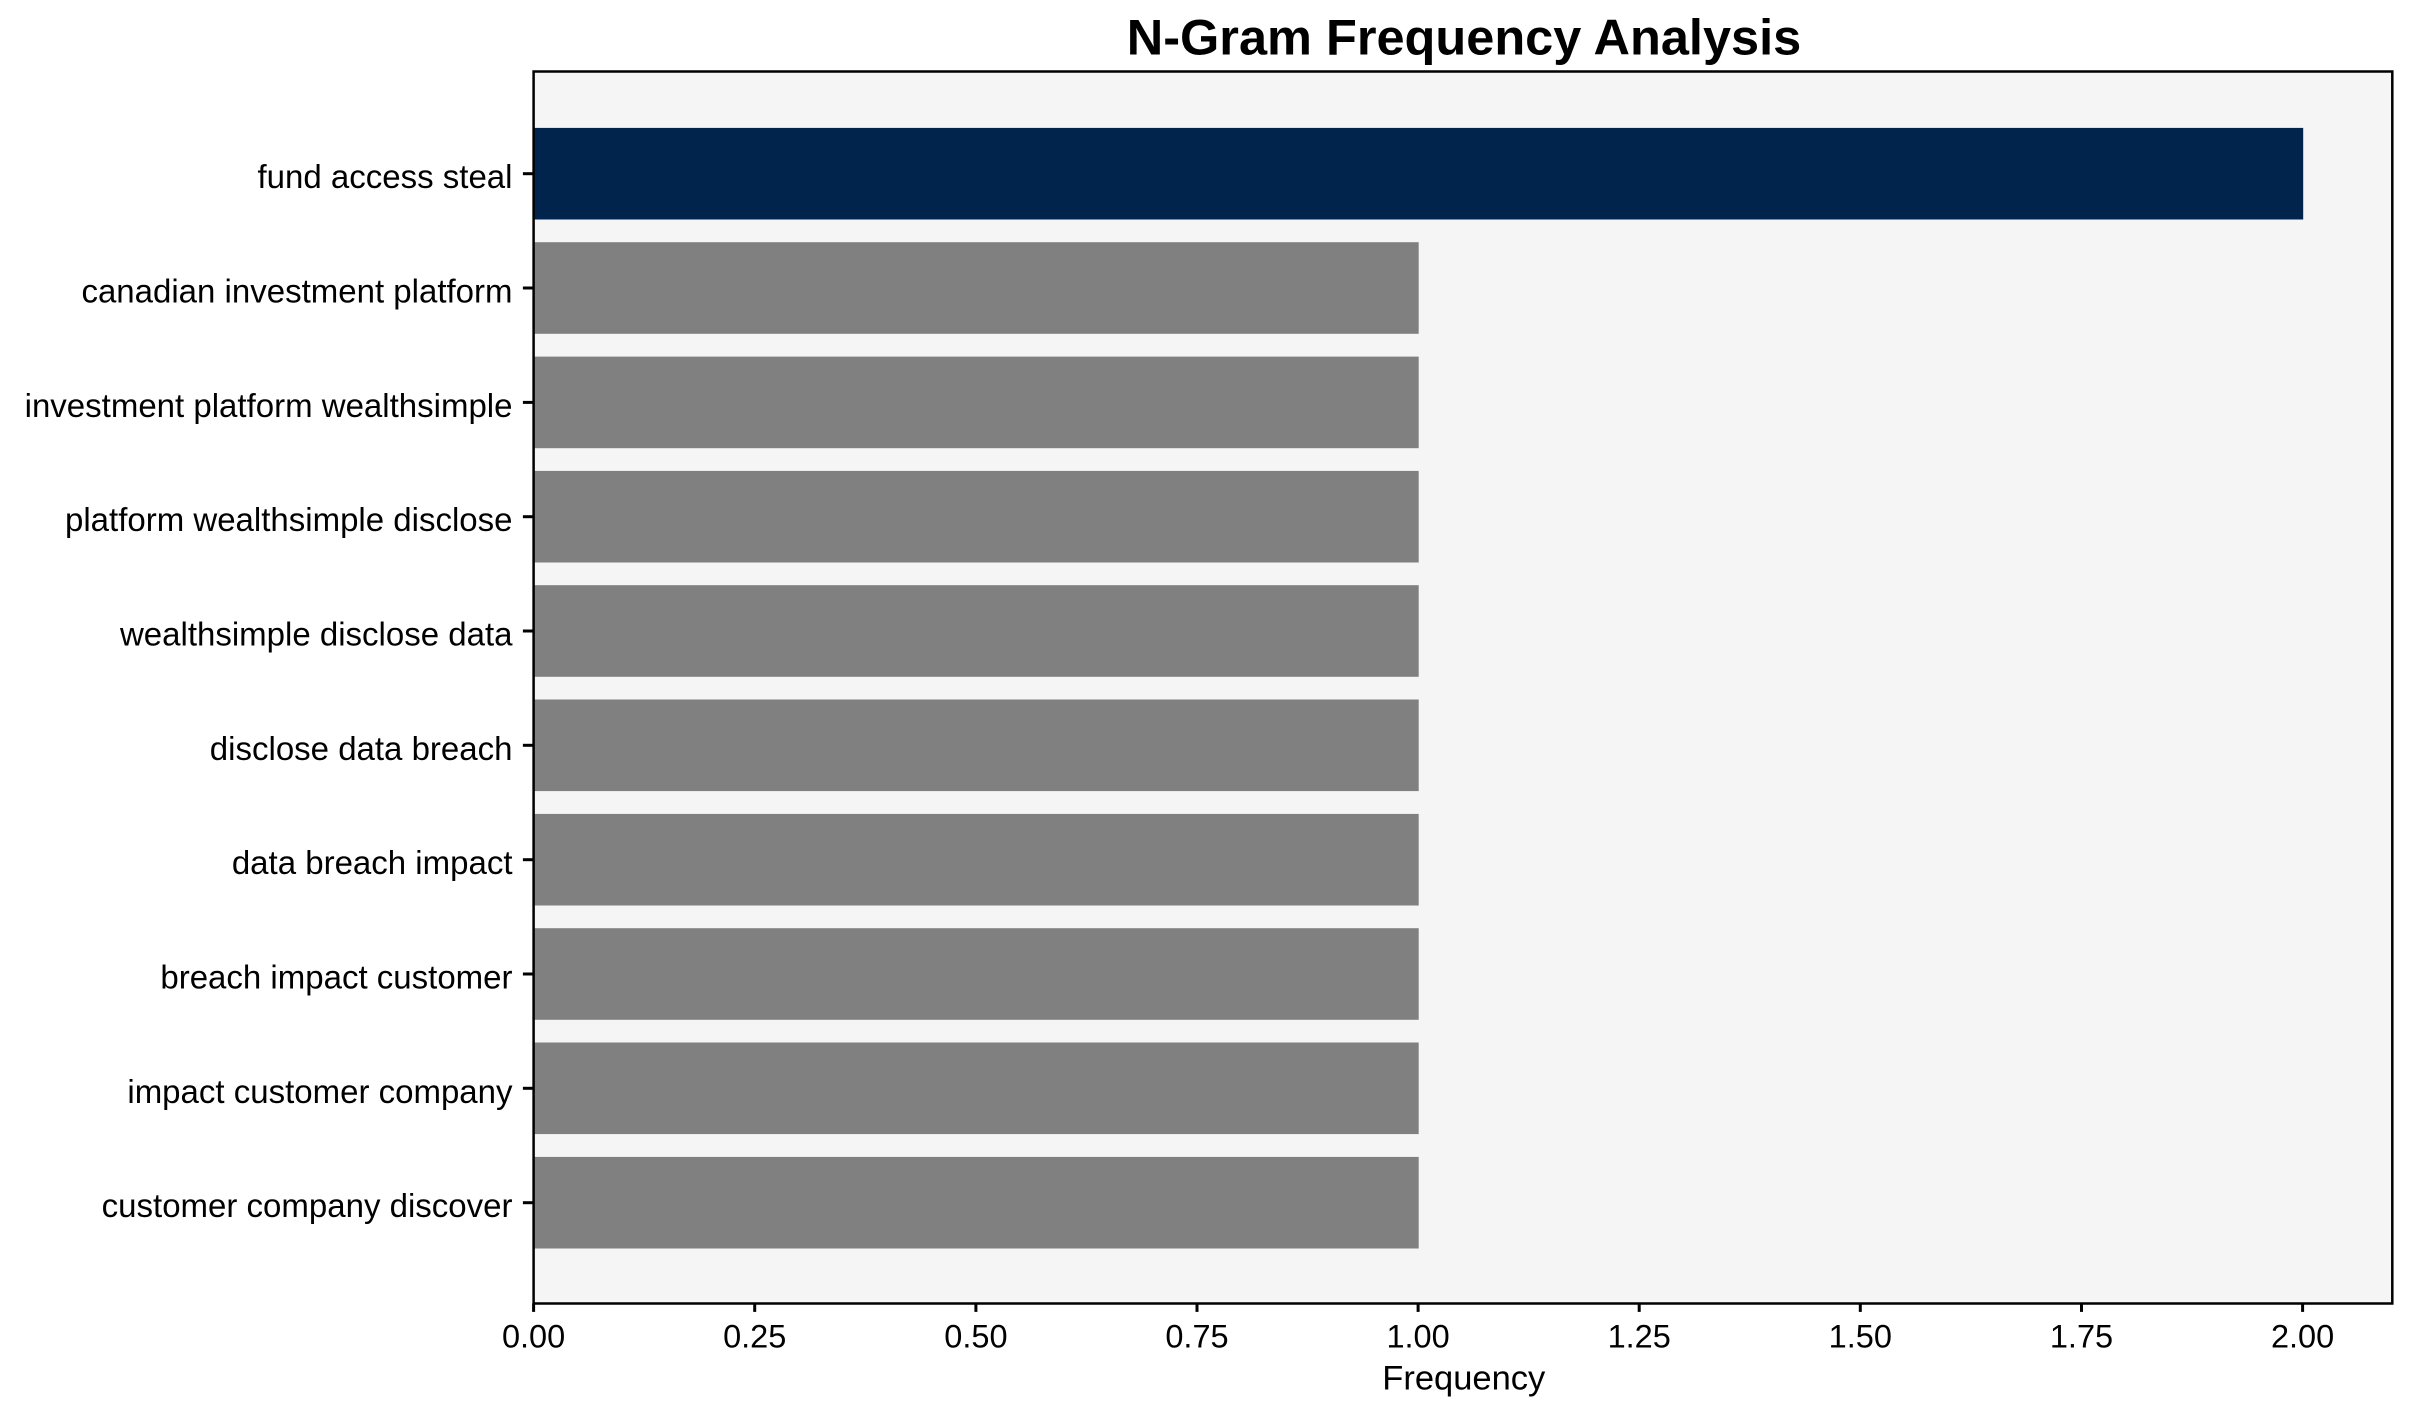  What do you see at coordinates (385, 176) in the screenshot?
I see `svg-text: fund access steal` at bounding box center [385, 176].